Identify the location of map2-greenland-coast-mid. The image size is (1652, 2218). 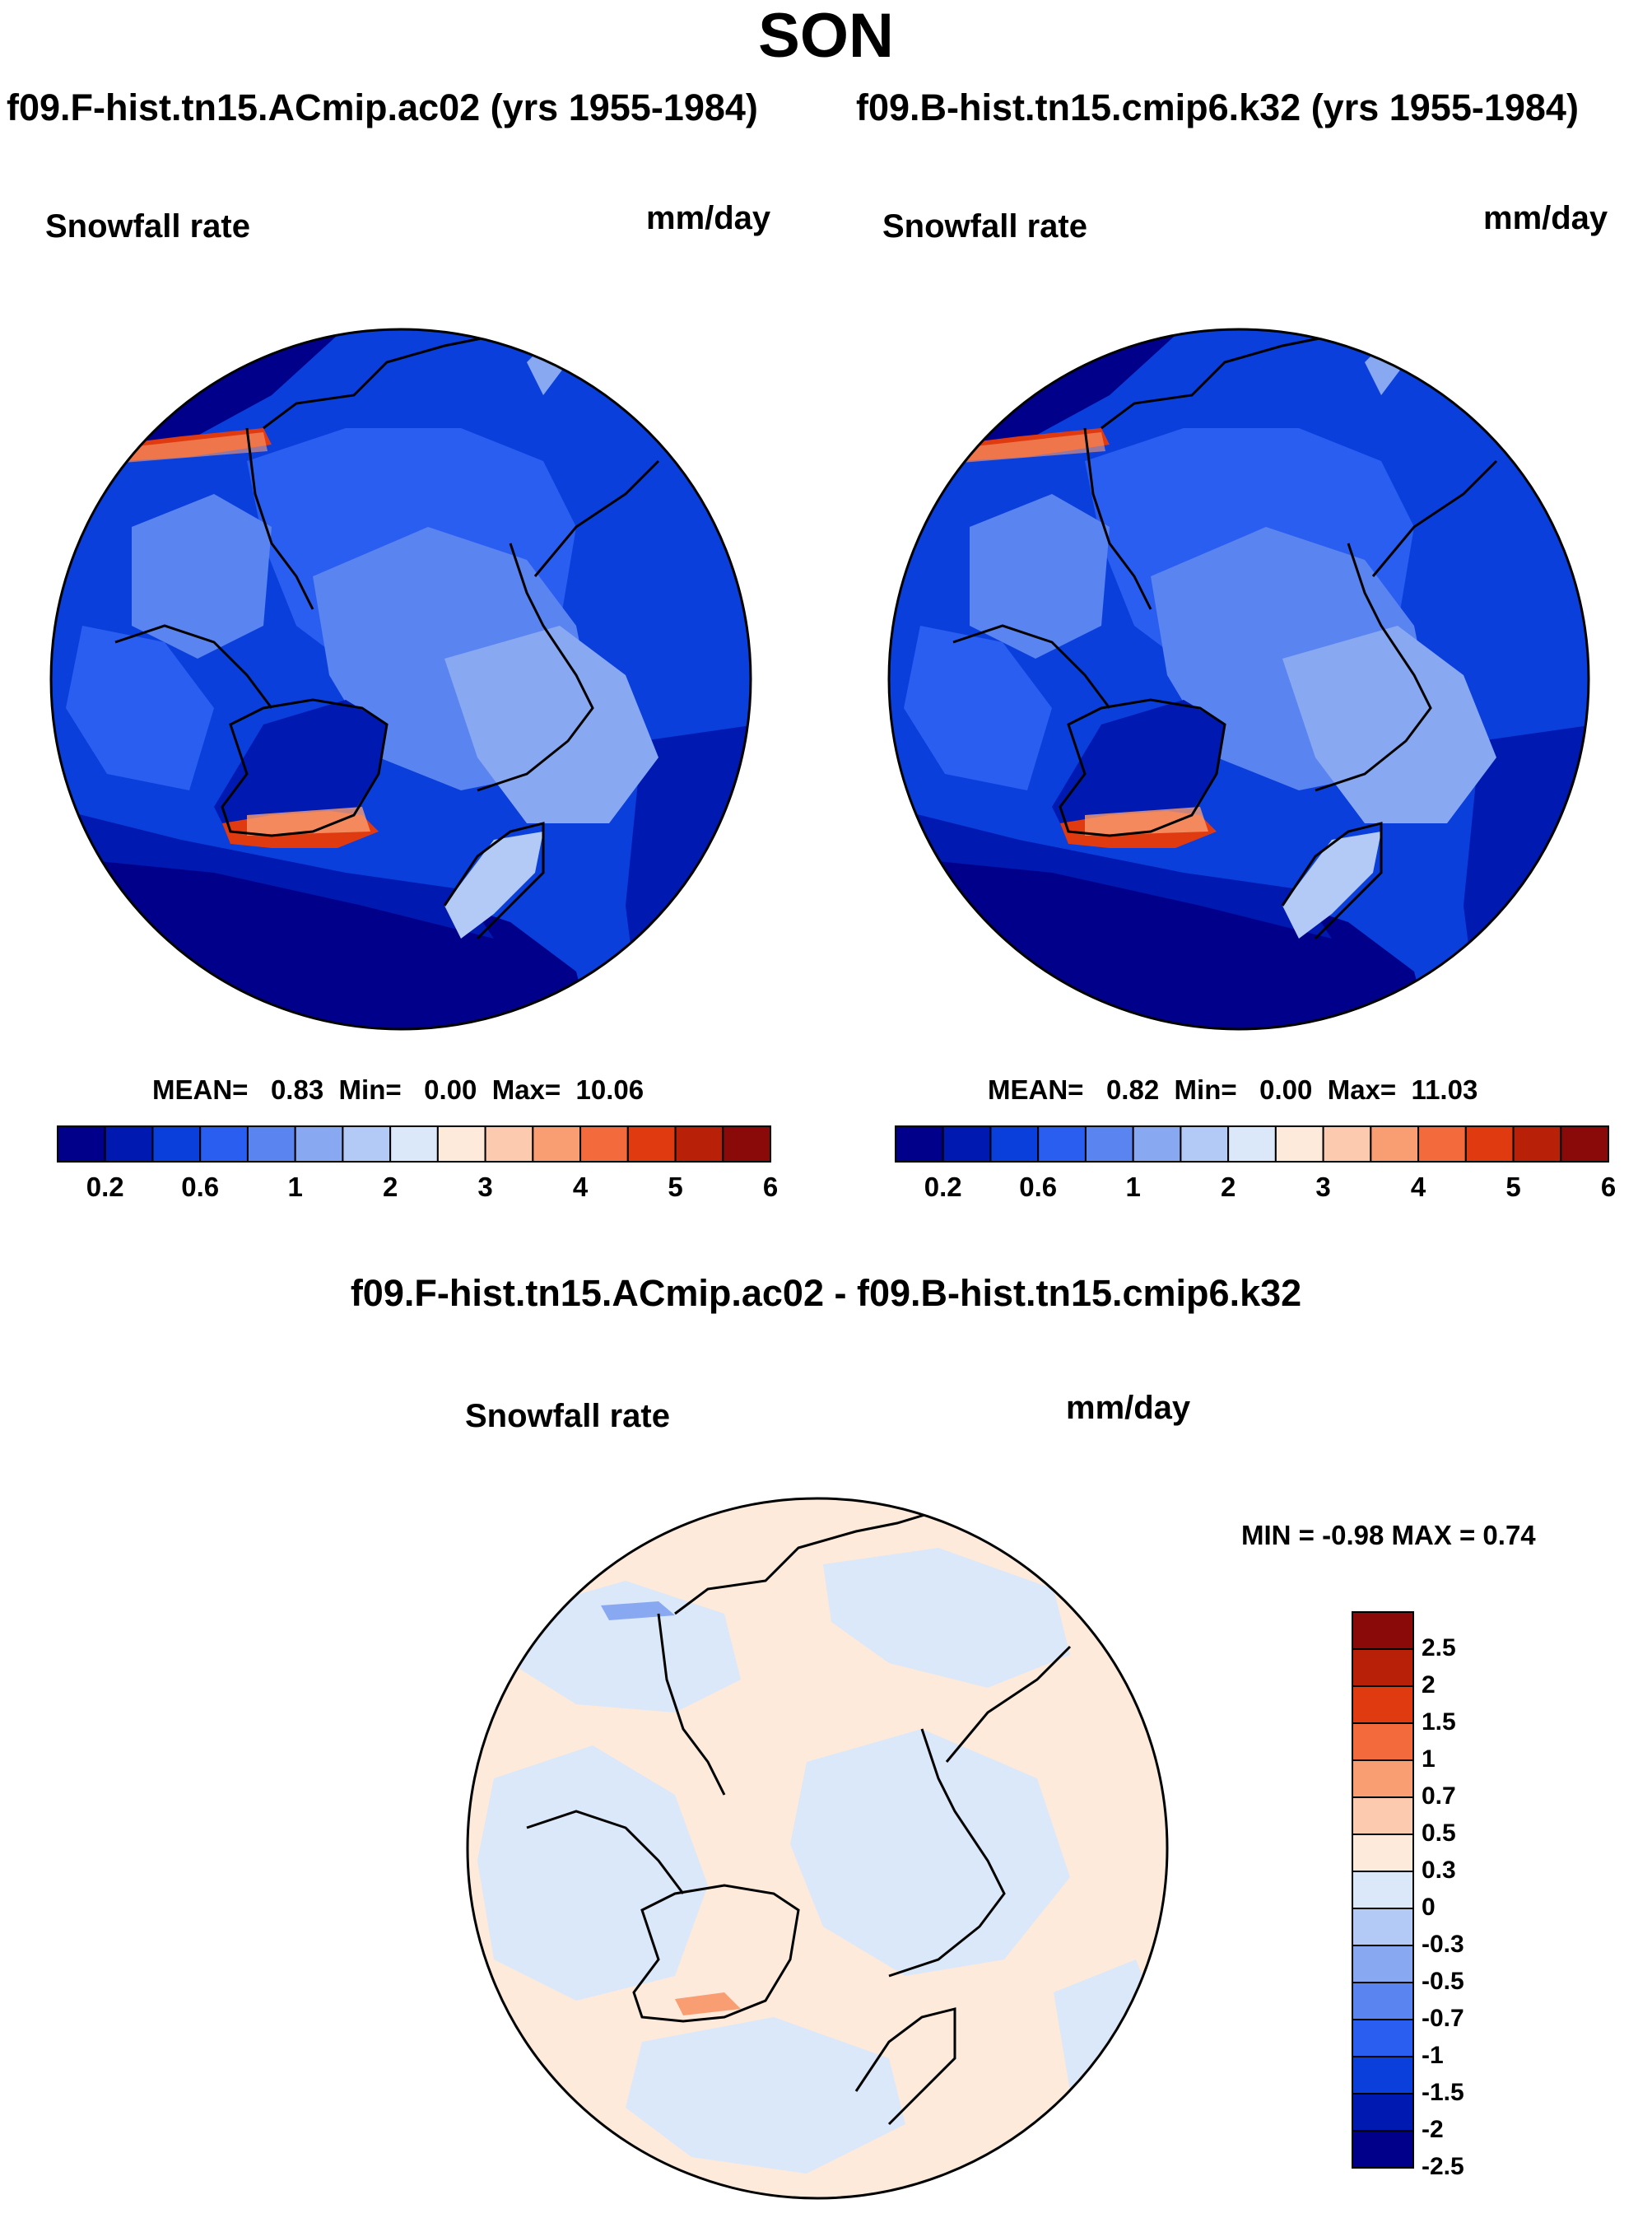
(1146, 821).